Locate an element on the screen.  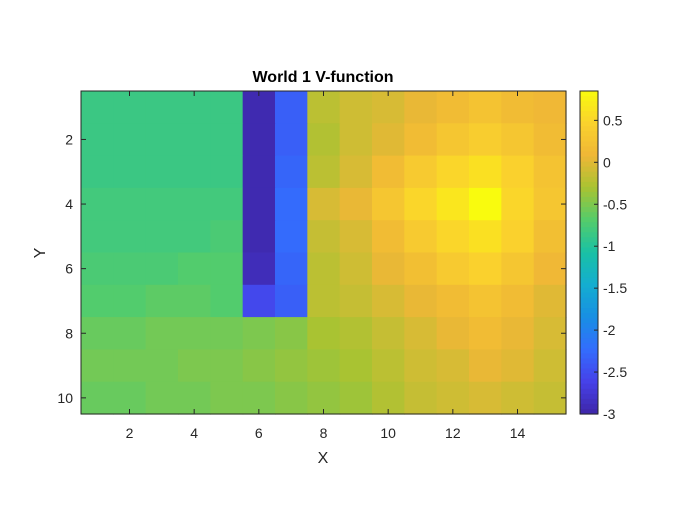
x-tick-label: 4 is located at coordinates (194, 433).